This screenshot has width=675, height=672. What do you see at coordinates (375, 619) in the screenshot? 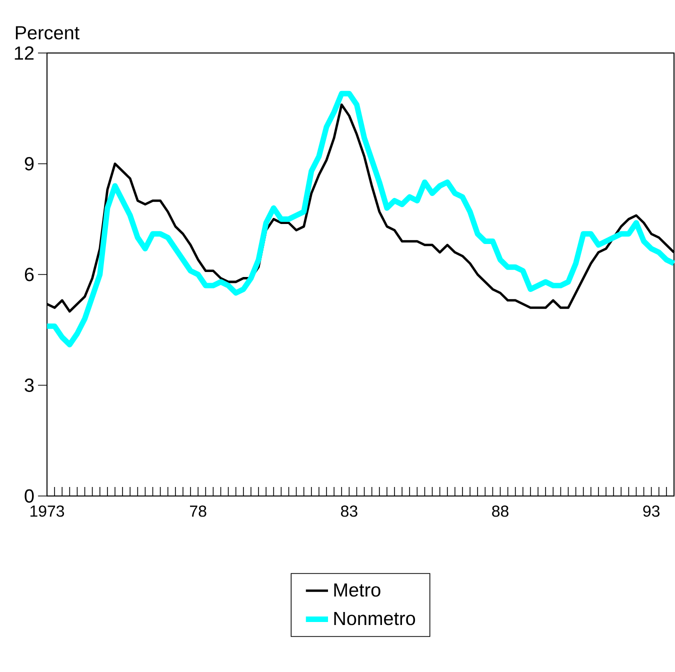
I see `legend-label: Nonmetro` at bounding box center [375, 619].